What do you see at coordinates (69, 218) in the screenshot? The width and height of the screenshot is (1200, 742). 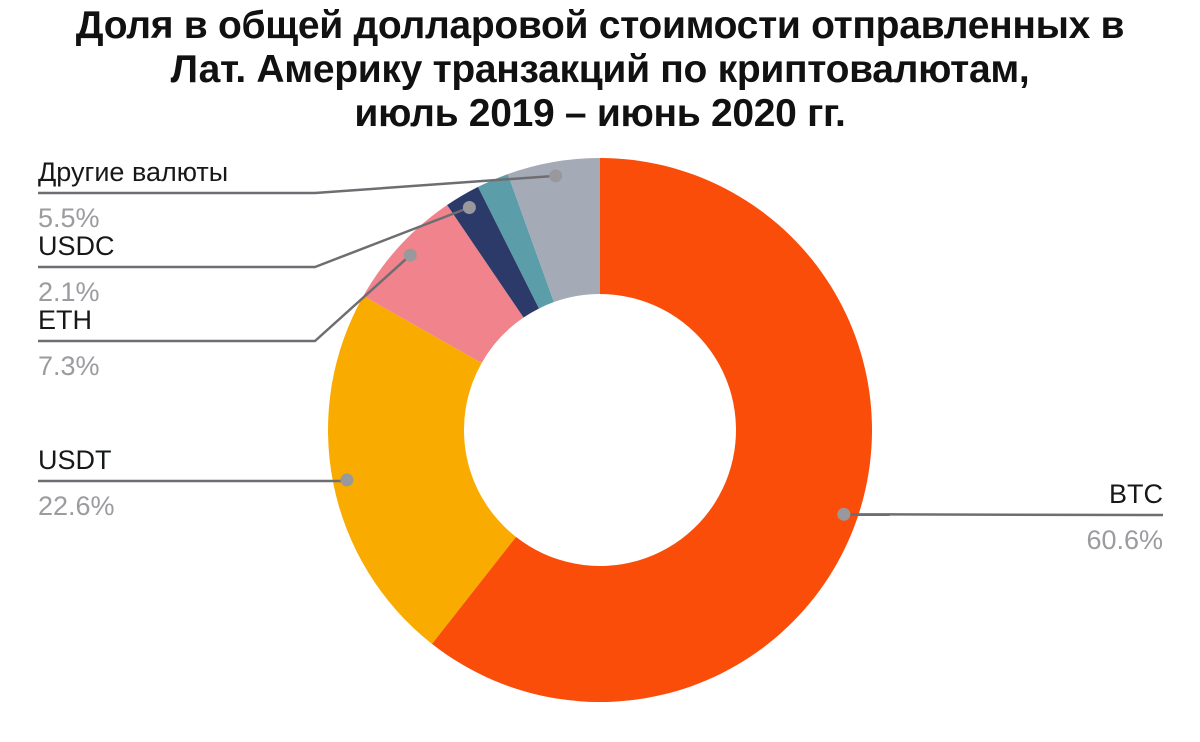 I see `slice-percent-label-other: 5.5%` at bounding box center [69, 218].